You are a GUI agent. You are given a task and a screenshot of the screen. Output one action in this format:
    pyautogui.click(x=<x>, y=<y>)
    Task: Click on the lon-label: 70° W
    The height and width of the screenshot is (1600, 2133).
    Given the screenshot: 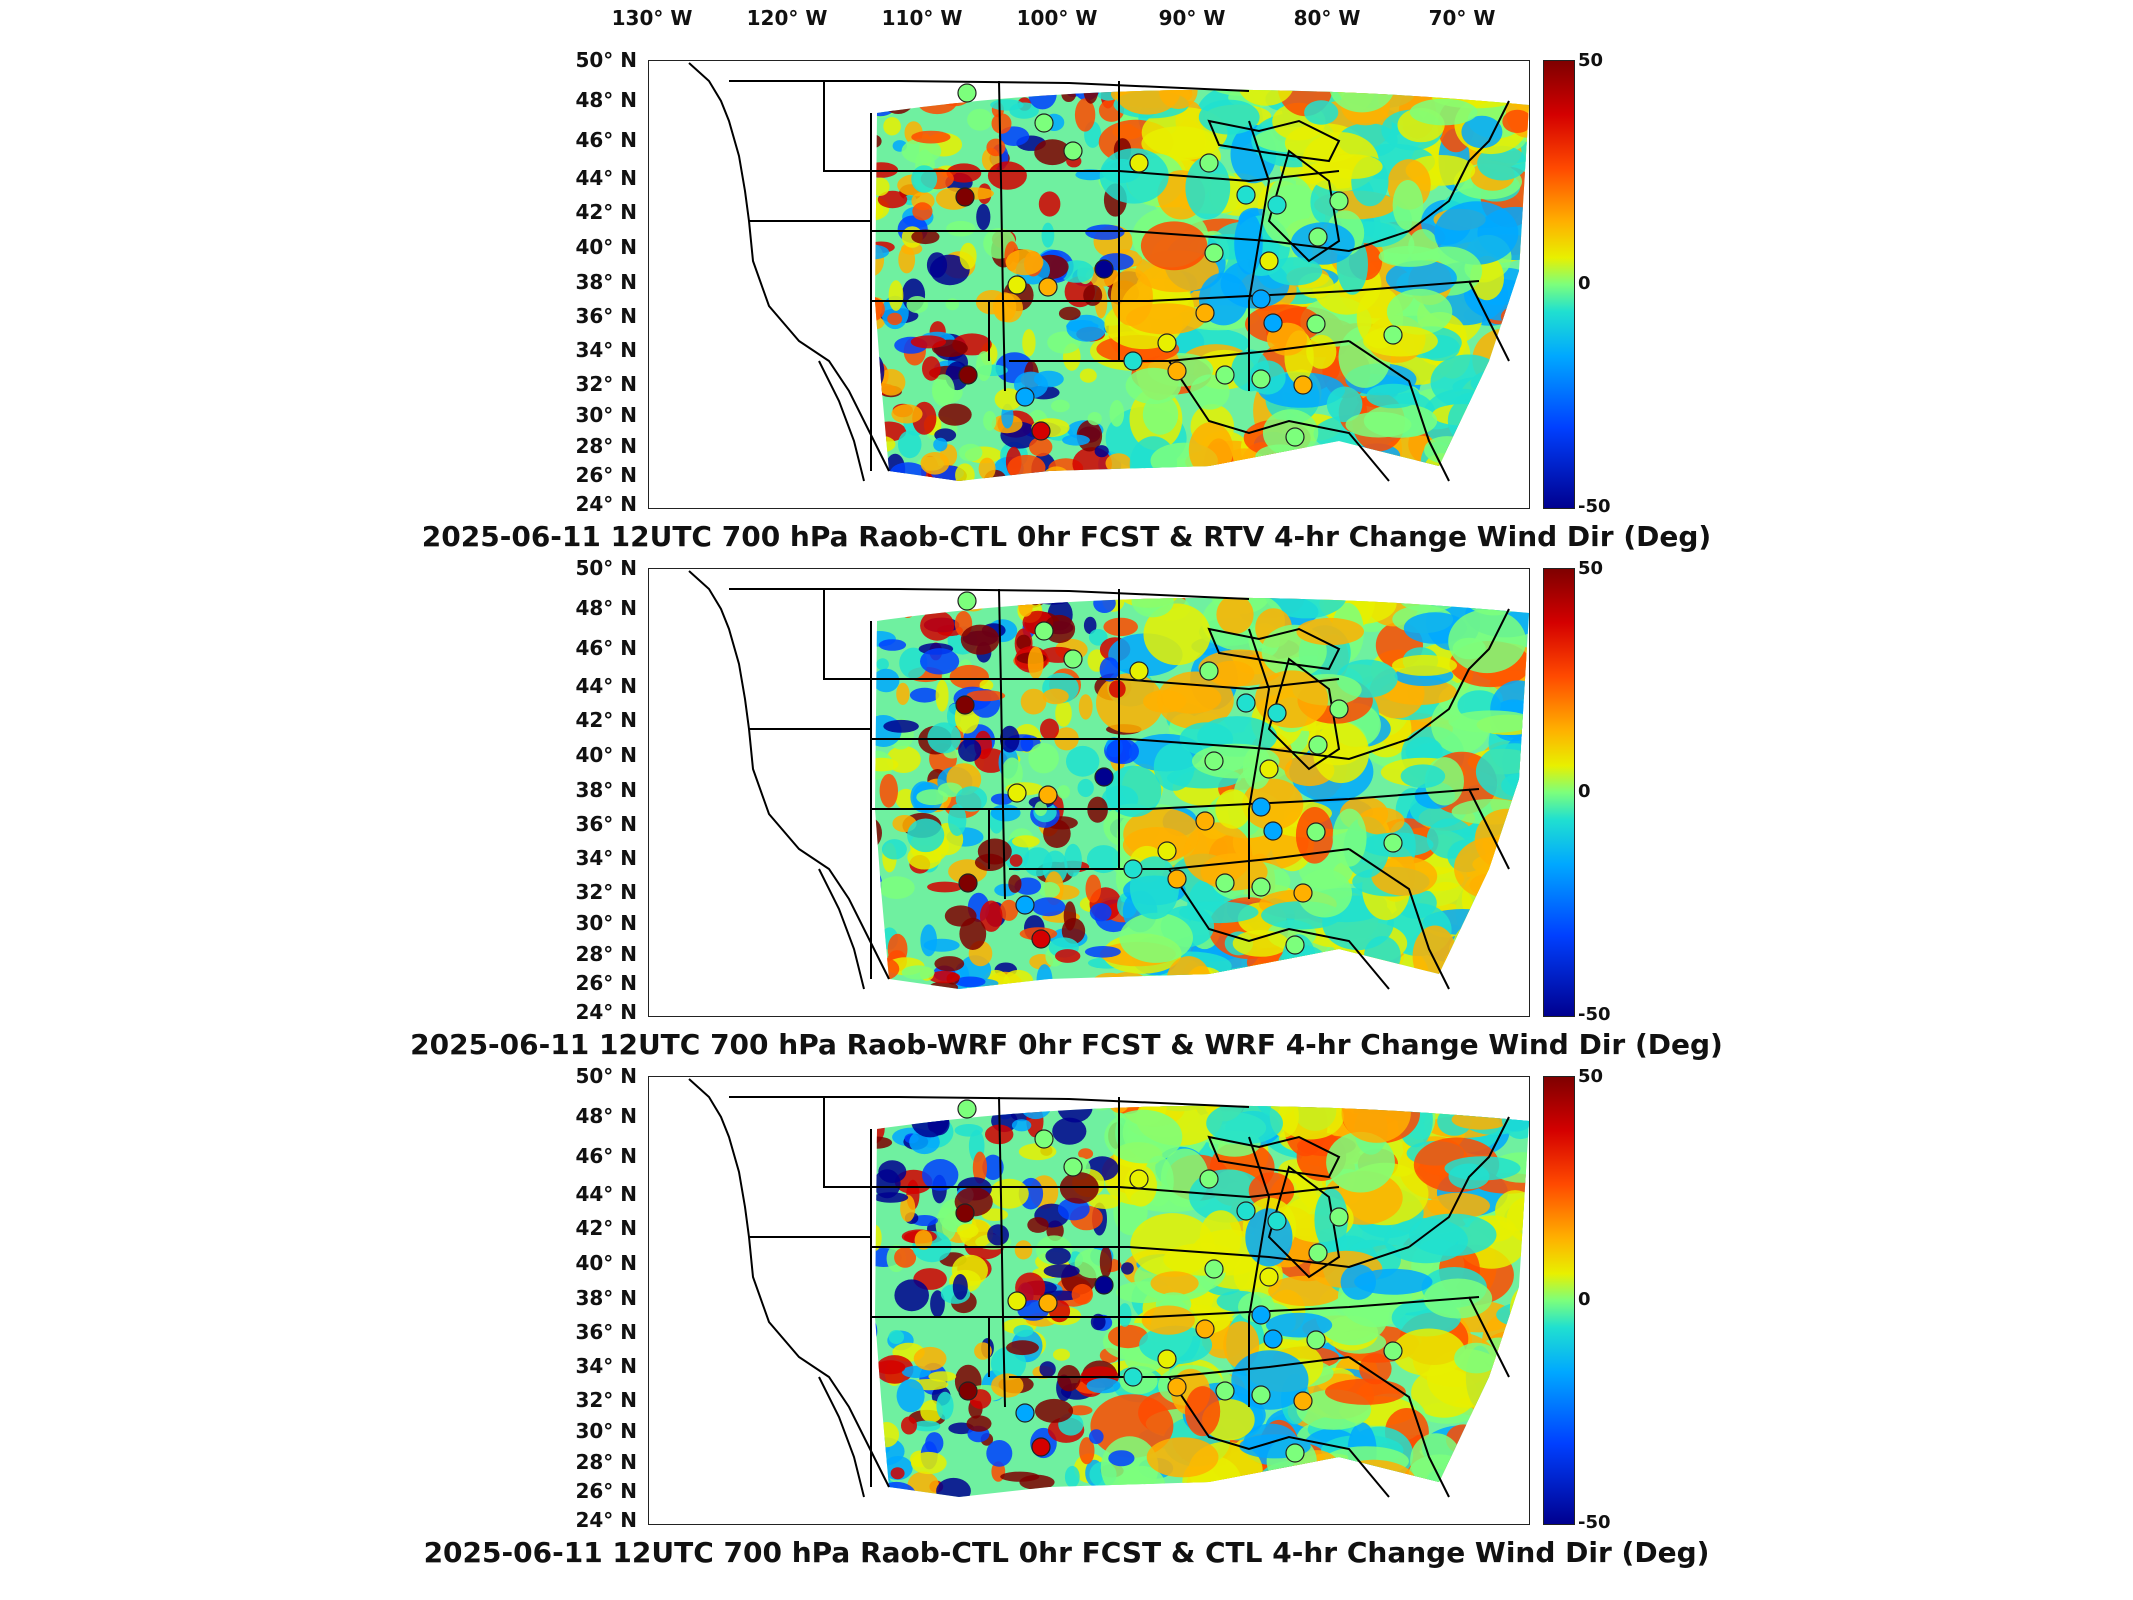 What is the action you would take?
    pyautogui.click(x=1462, y=18)
    